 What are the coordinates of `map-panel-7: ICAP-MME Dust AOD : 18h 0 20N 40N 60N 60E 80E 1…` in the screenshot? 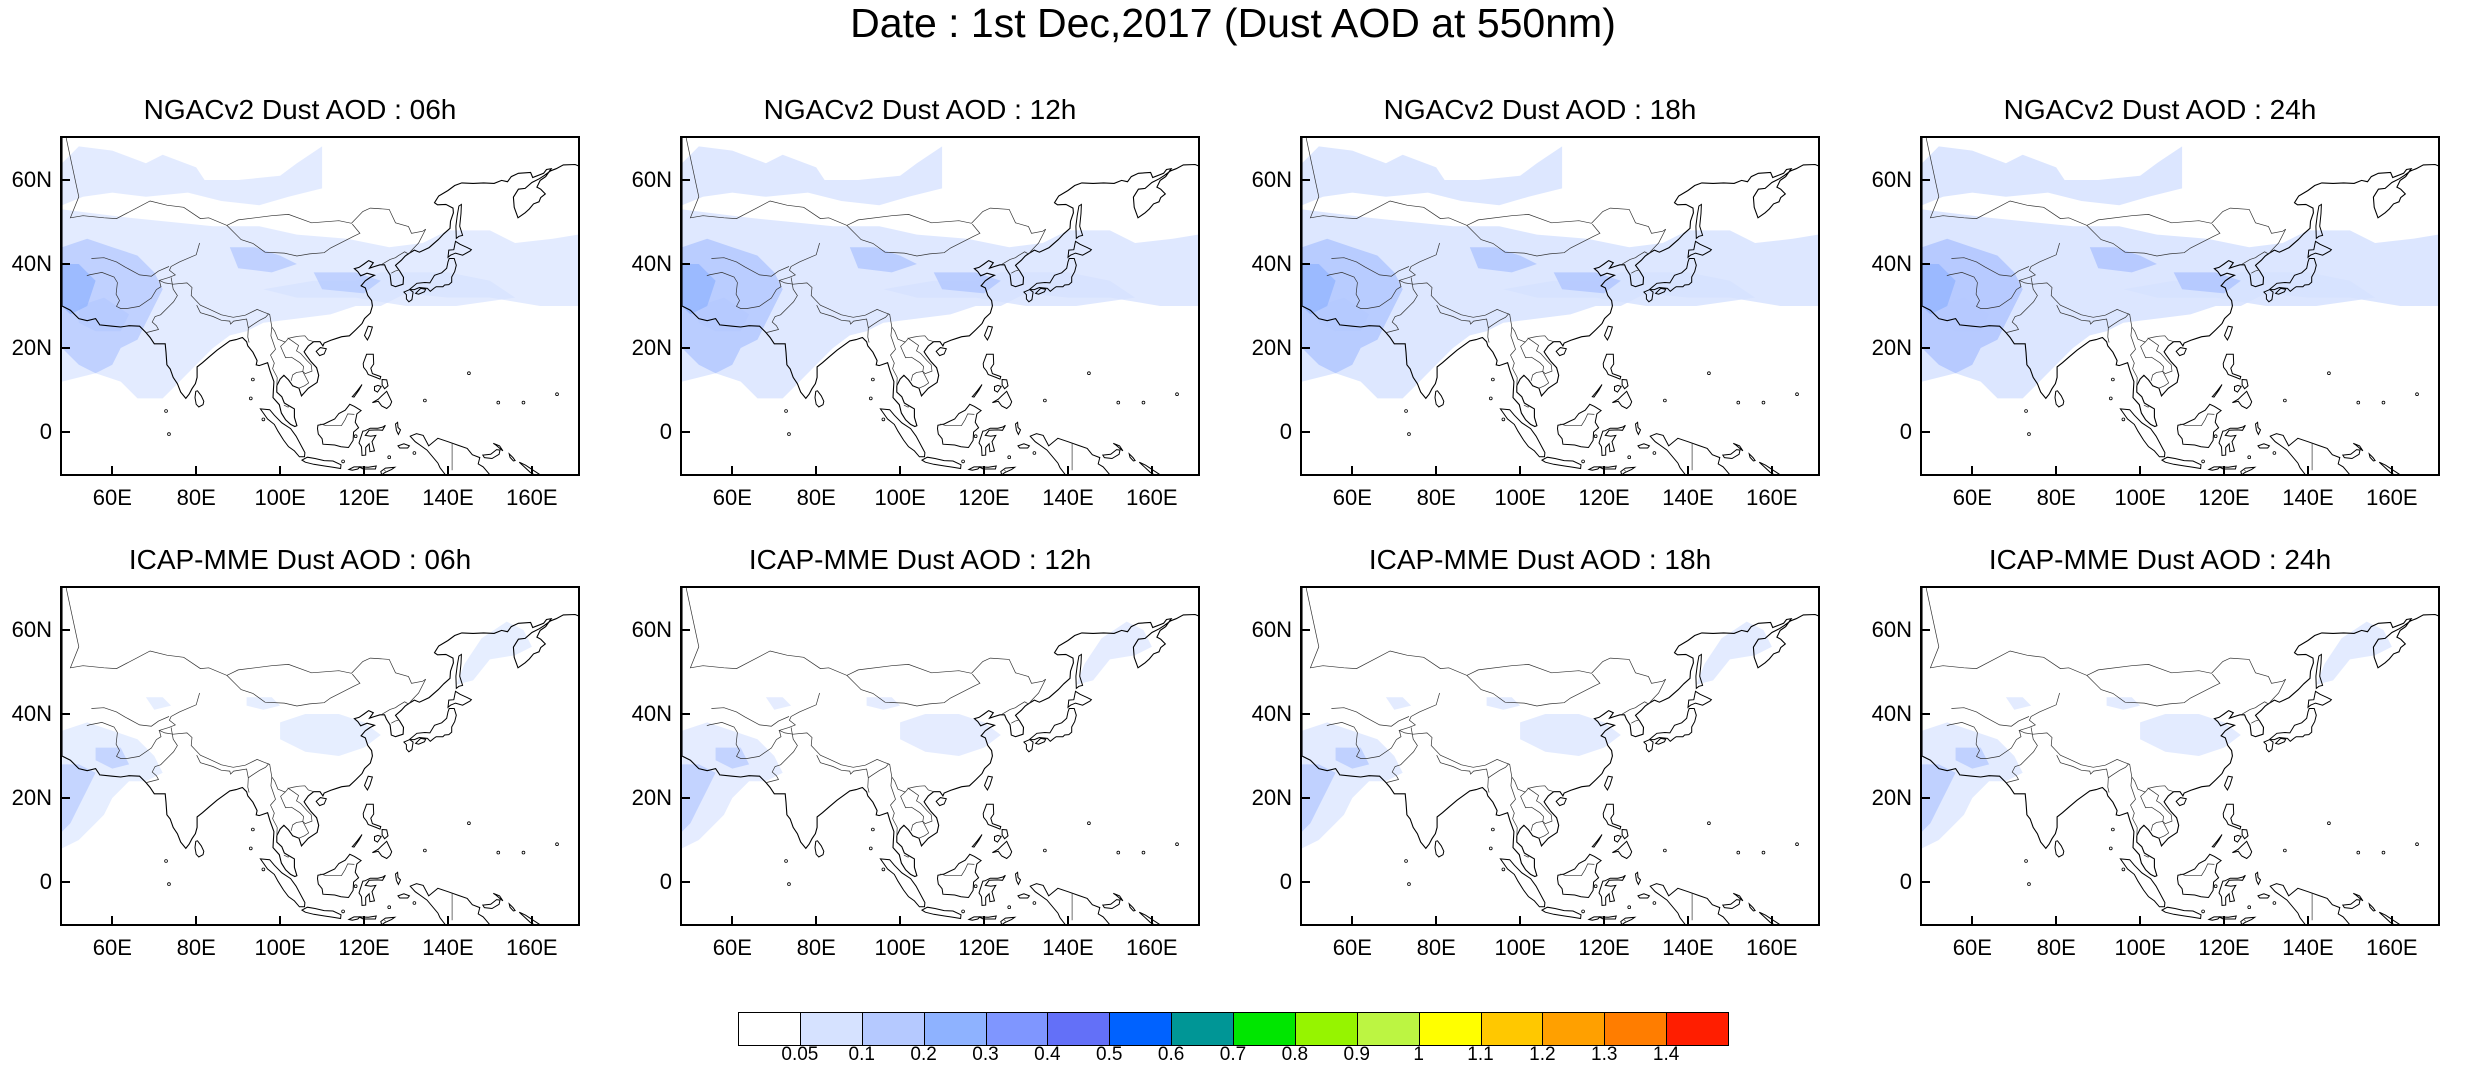 It's located at (1540, 770).